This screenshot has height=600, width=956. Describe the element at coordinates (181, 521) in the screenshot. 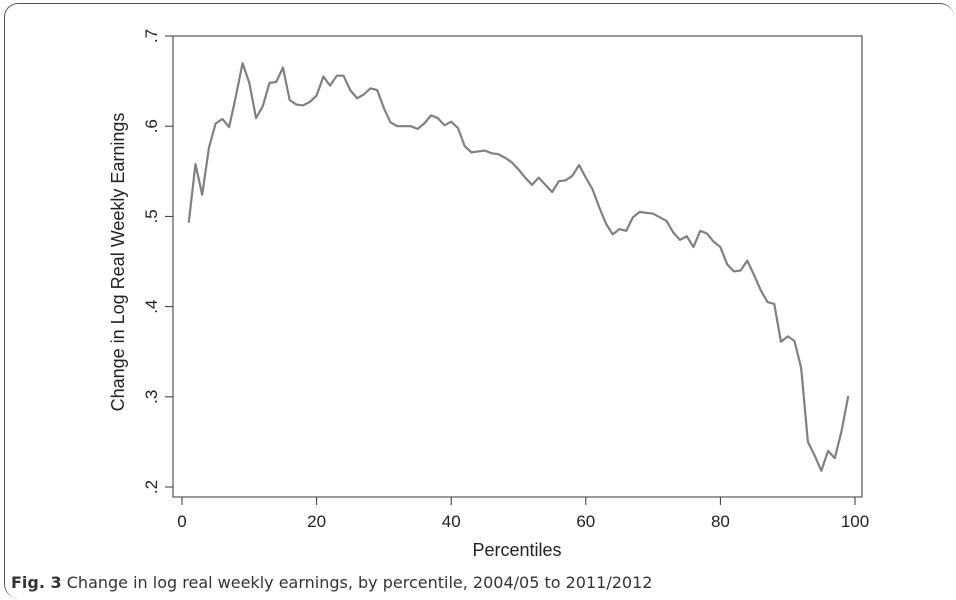

I see `x-tick-label: 0` at that location.